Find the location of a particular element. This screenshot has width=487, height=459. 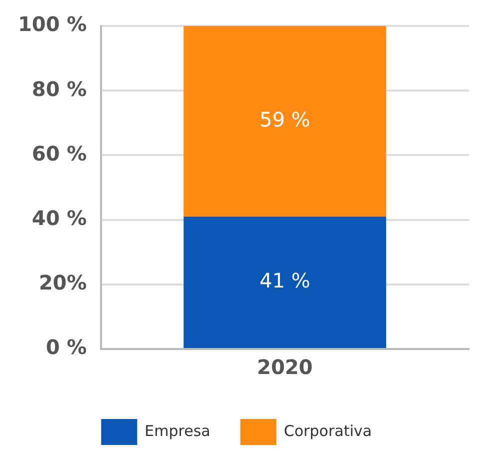

data-label: 41 % is located at coordinates (284, 280).